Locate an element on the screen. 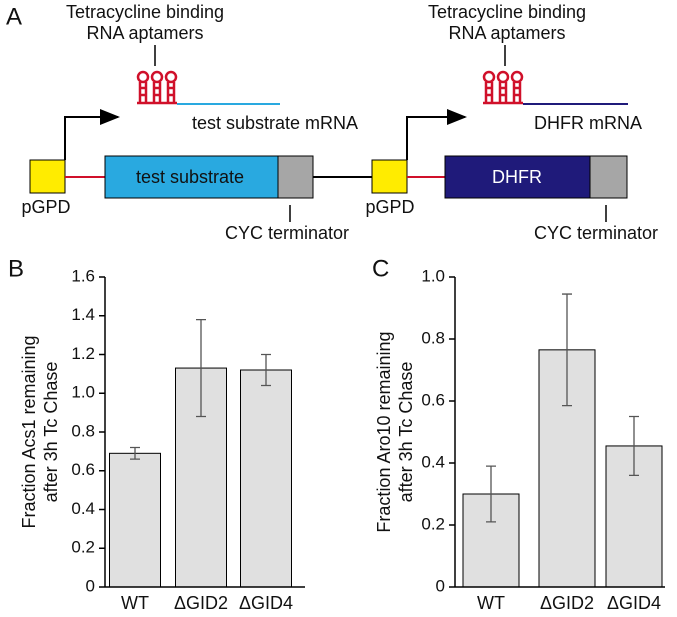  panel-label: B is located at coordinates (16, 268).